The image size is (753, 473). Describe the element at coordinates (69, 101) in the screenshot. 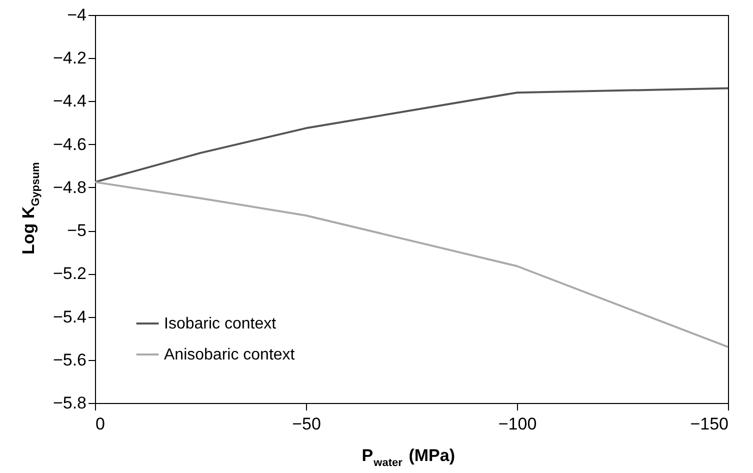

I see `y-tick-label: −4.4` at that location.